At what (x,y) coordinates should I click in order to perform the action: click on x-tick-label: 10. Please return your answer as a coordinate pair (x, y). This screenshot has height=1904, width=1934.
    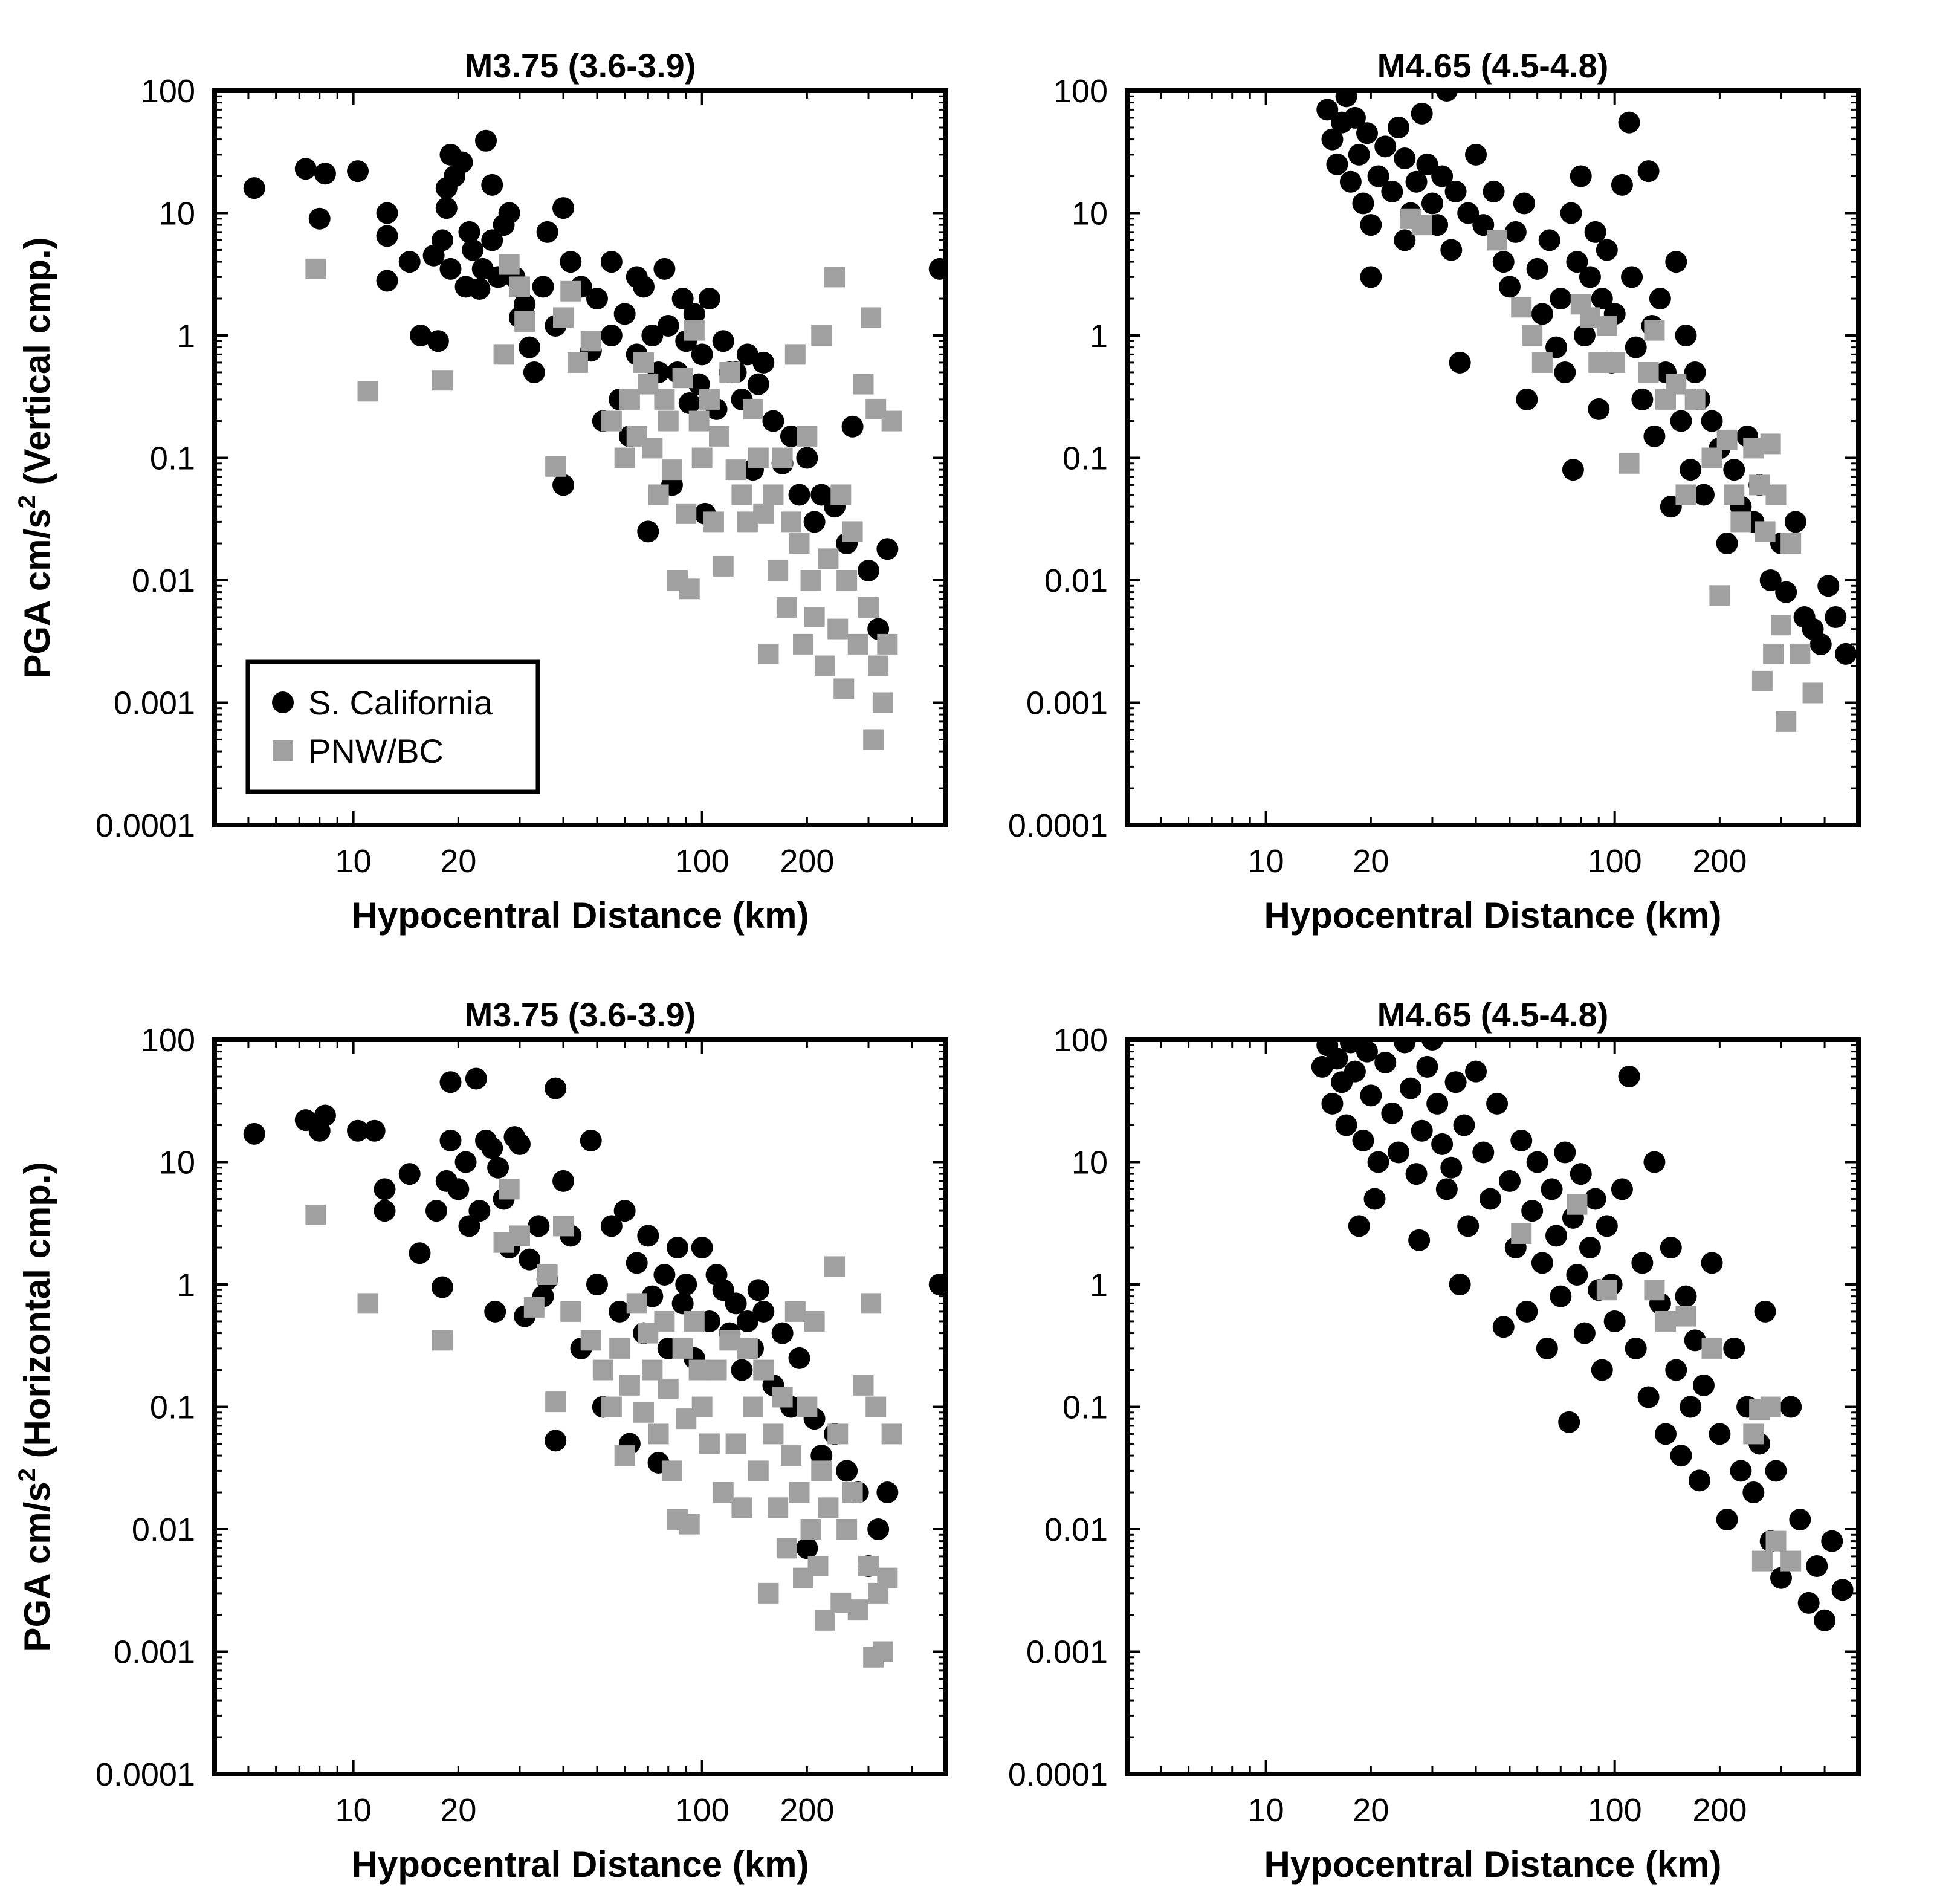
    Looking at the image, I should click on (353, 861).